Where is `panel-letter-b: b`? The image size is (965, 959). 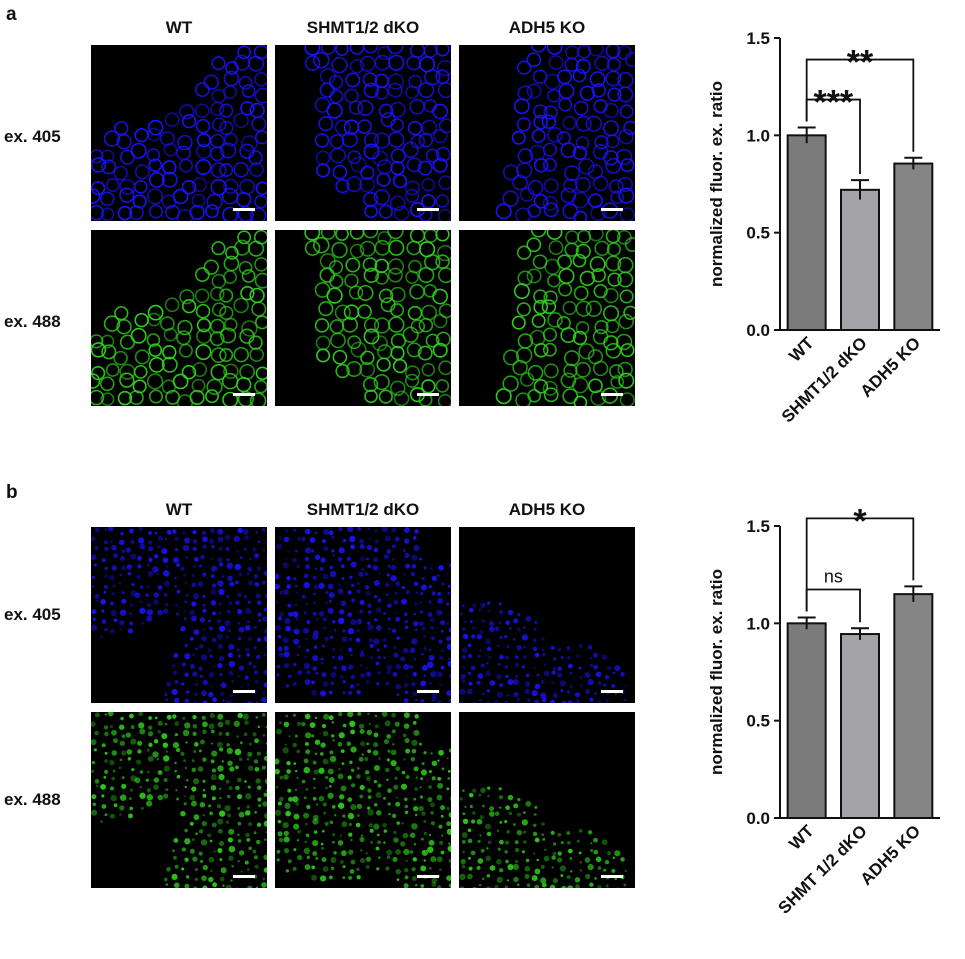
panel-letter-b: b is located at coordinates (12, 492).